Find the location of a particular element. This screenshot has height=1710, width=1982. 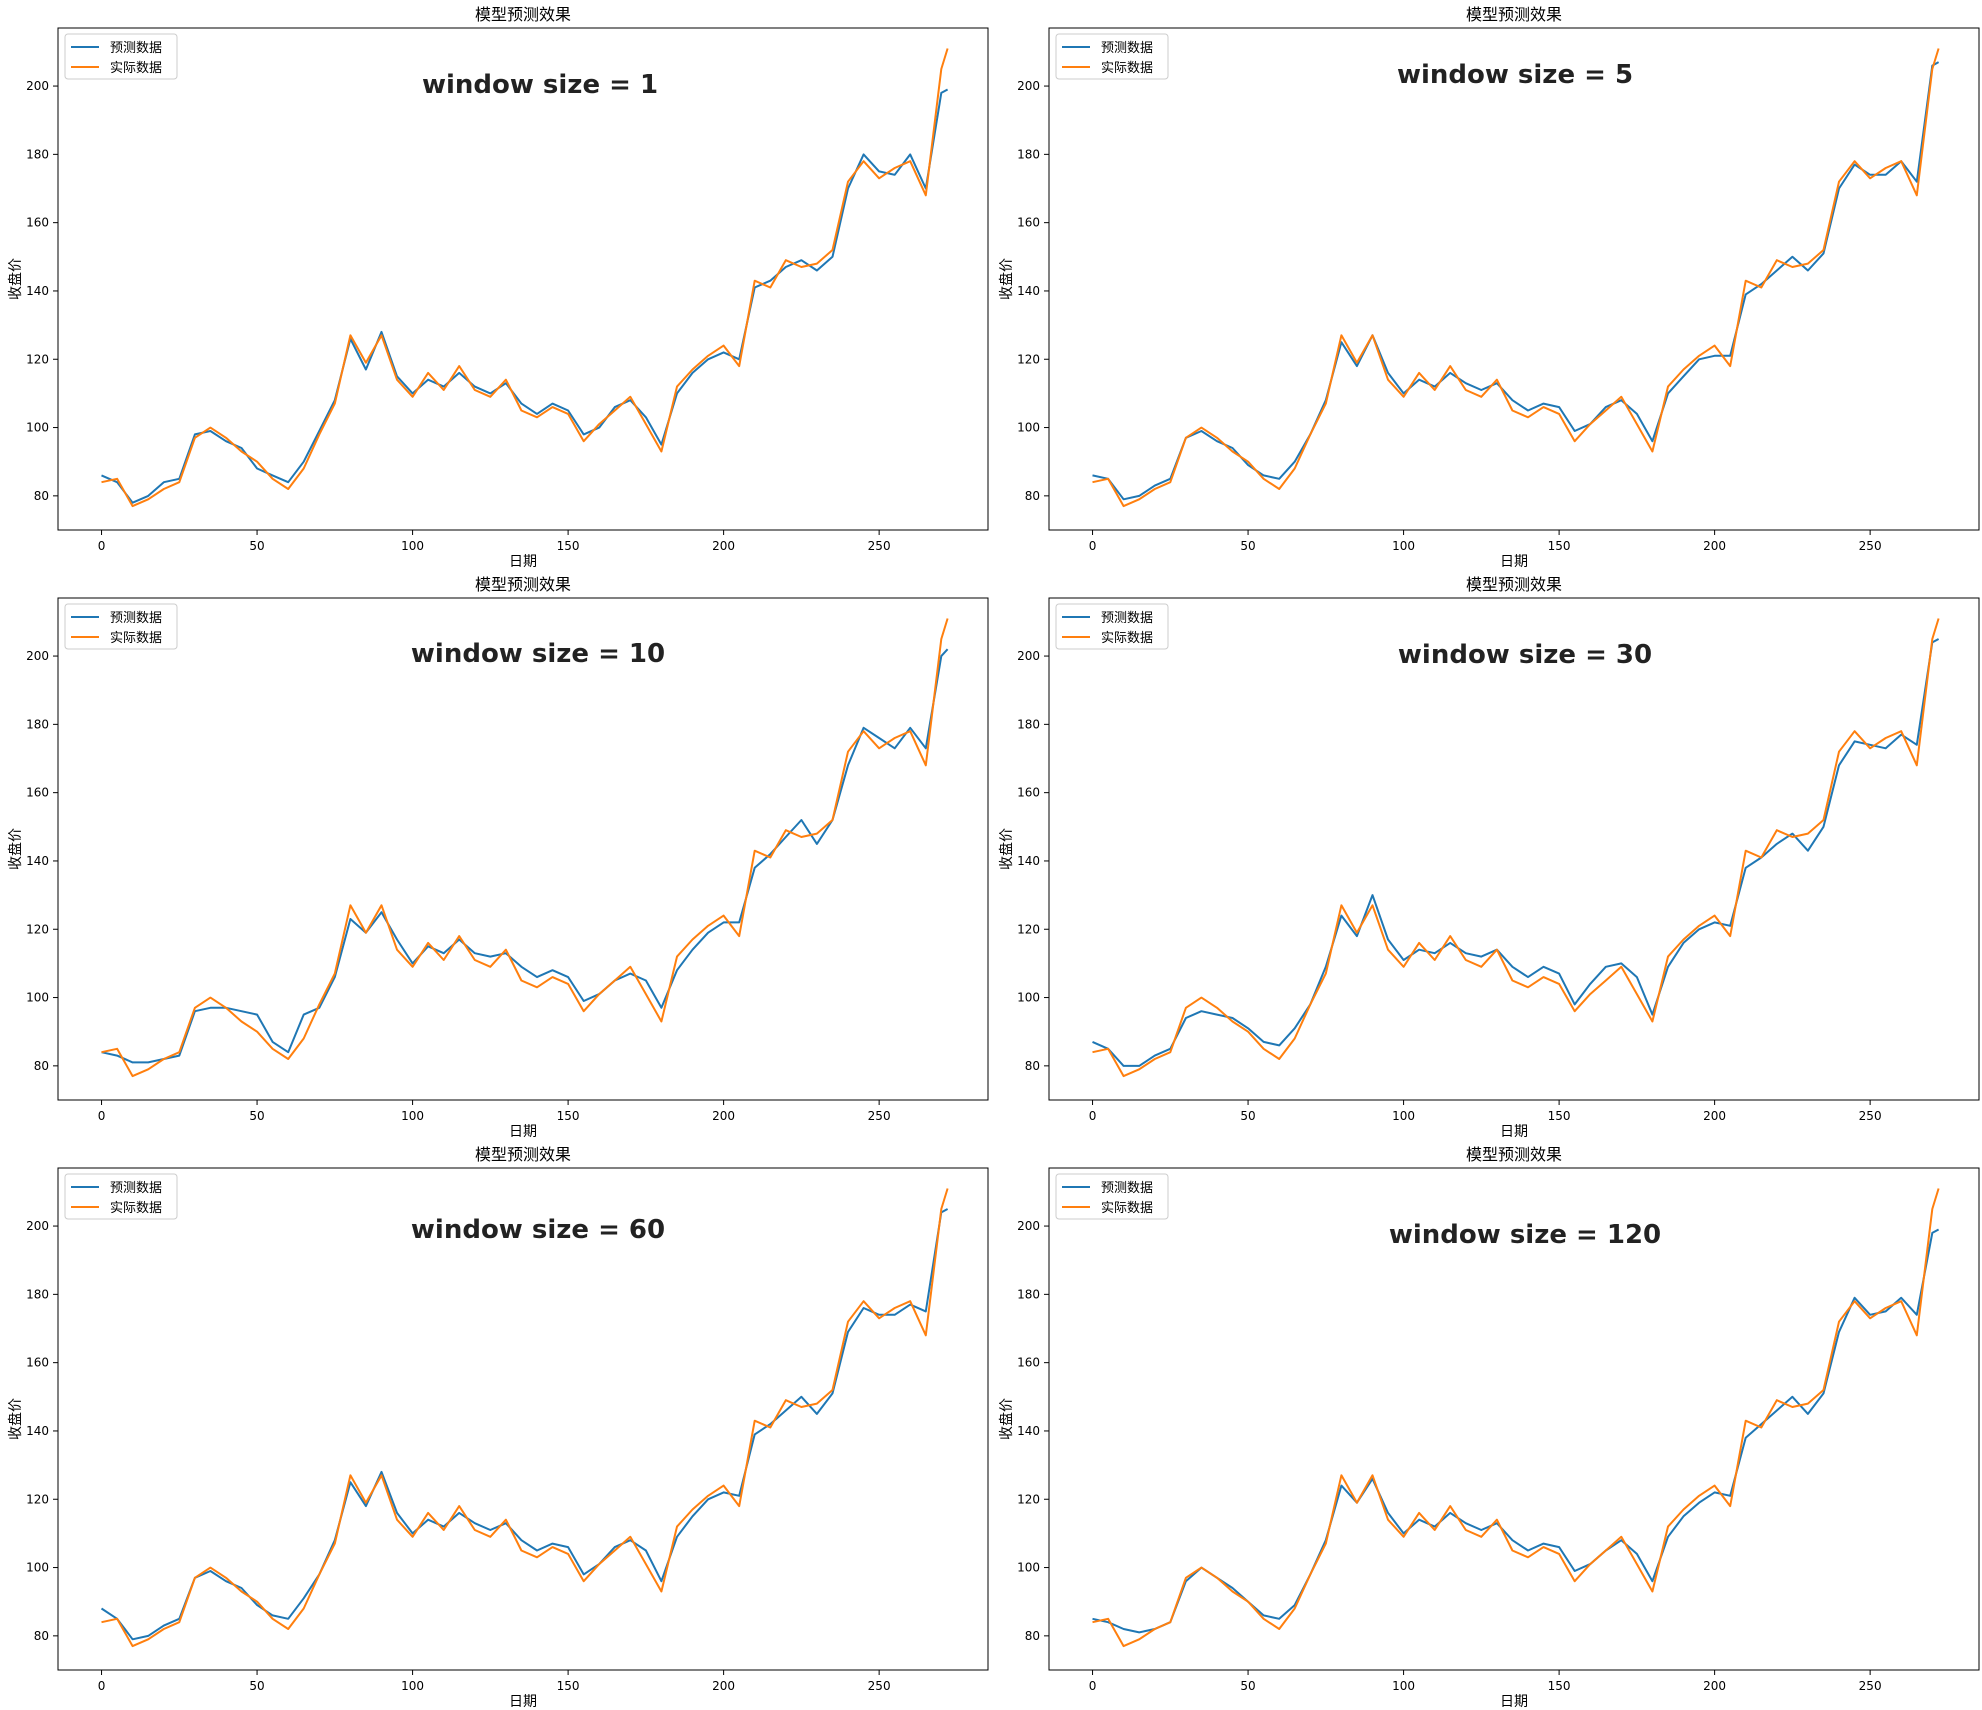

window-size-annotation: window size = 120 is located at coordinates (1525, 1235).